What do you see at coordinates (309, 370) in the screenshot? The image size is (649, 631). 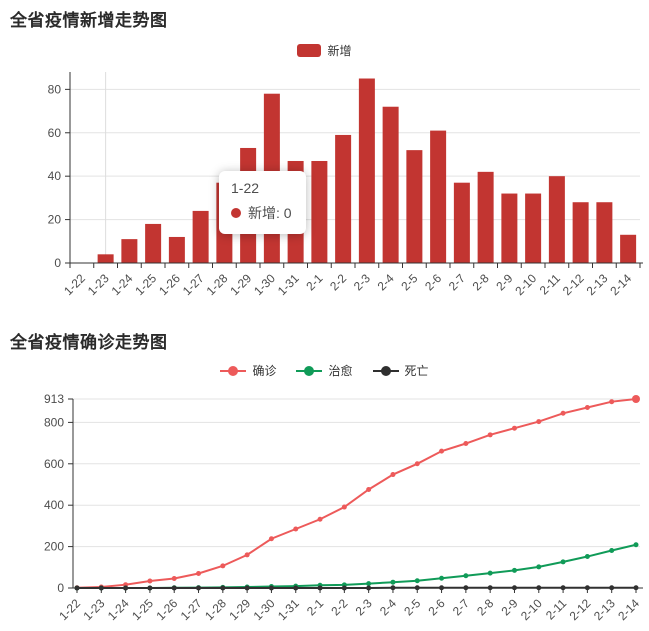 I see `cured-legend-icon` at bounding box center [309, 370].